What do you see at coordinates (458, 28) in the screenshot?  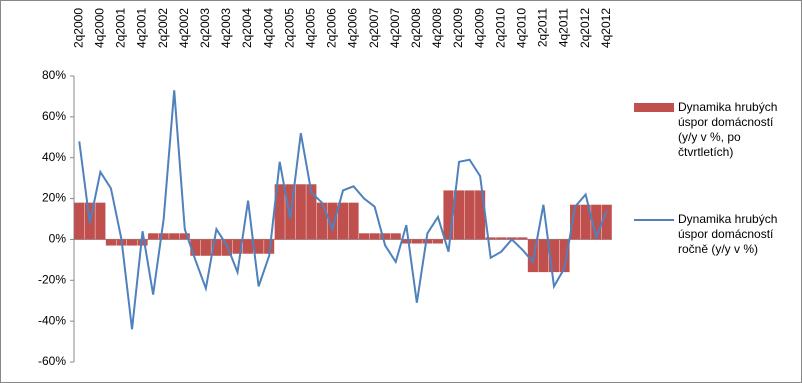 I see `x-tick-label: 2q2009` at bounding box center [458, 28].